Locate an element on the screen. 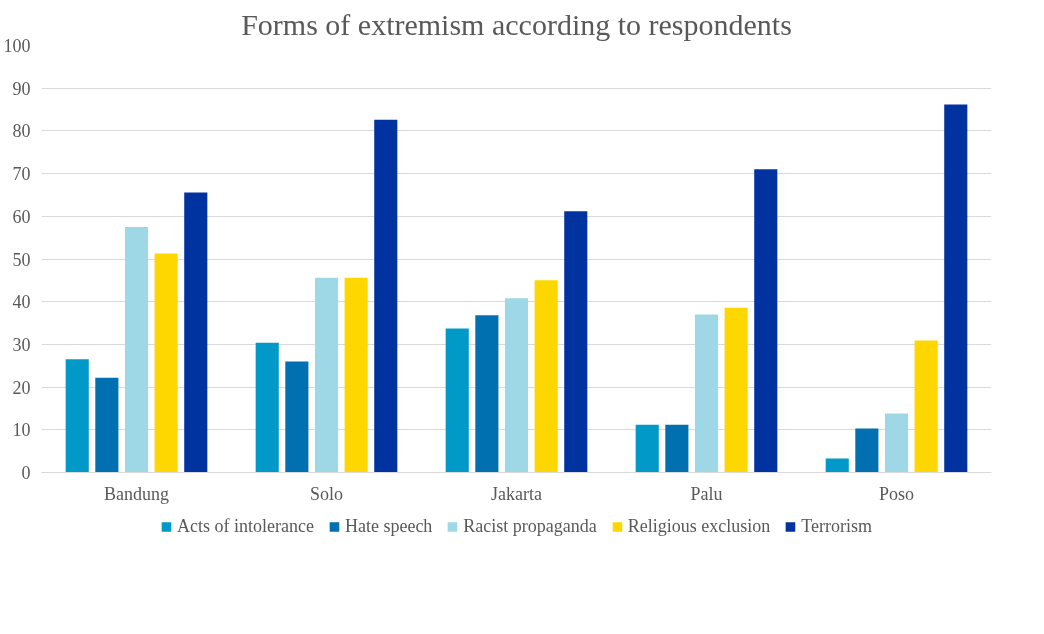  y-tick-label: 20 is located at coordinates (21, 387).